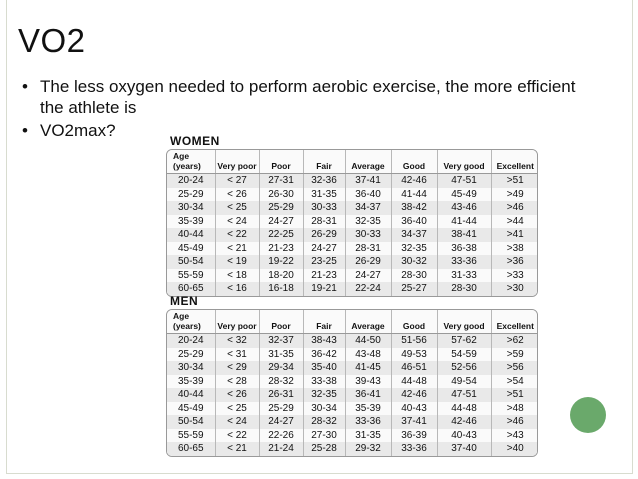 This screenshot has height=479, width=638. Describe the element at coordinates (352, 408) in the screenshot. I see `table-row: 45-49 < 25 25-29 30-34 35-39 40-43 44-48 >48` at that location.